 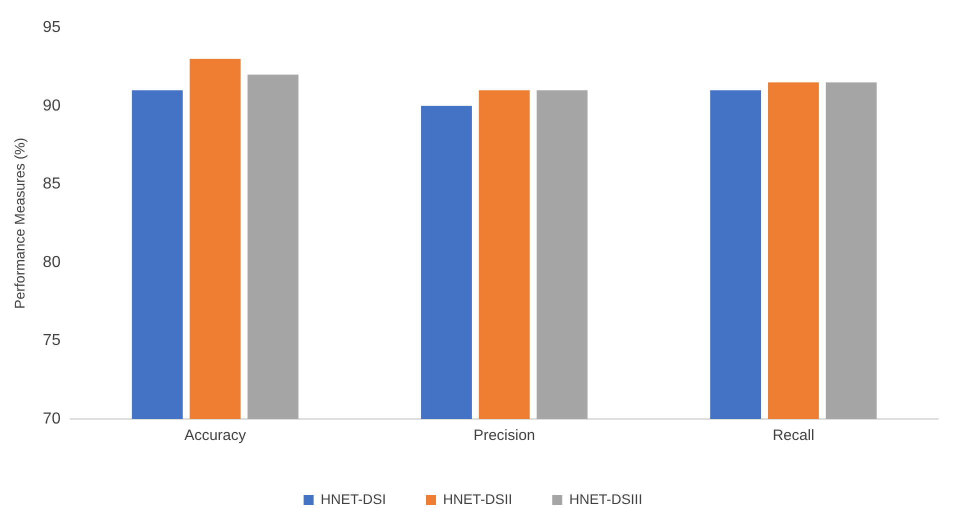 What do you see at coordinates (605, 498) in the screenshot?
I see `legend-label: HNET-DSIII` at bounding box center [605, 498].